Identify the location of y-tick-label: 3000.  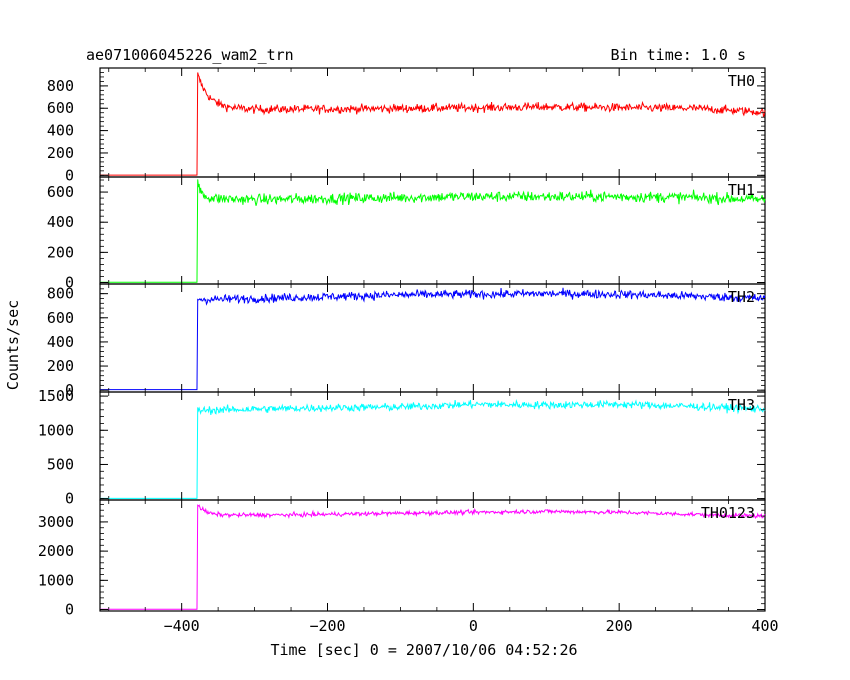
(56, 522).